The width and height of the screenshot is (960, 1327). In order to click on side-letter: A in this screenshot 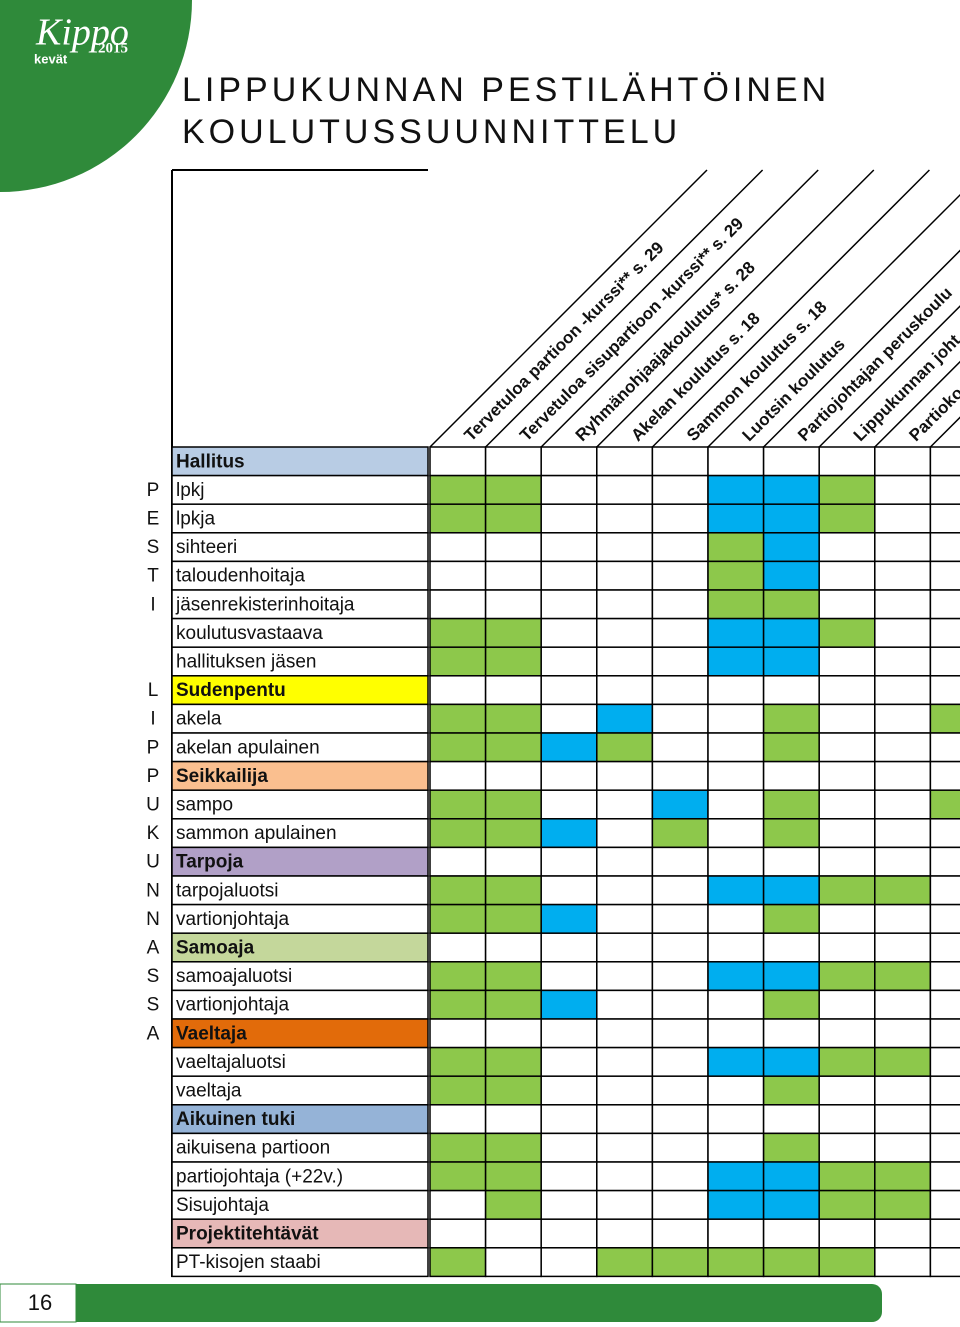, I will do `click(153, 948)`.